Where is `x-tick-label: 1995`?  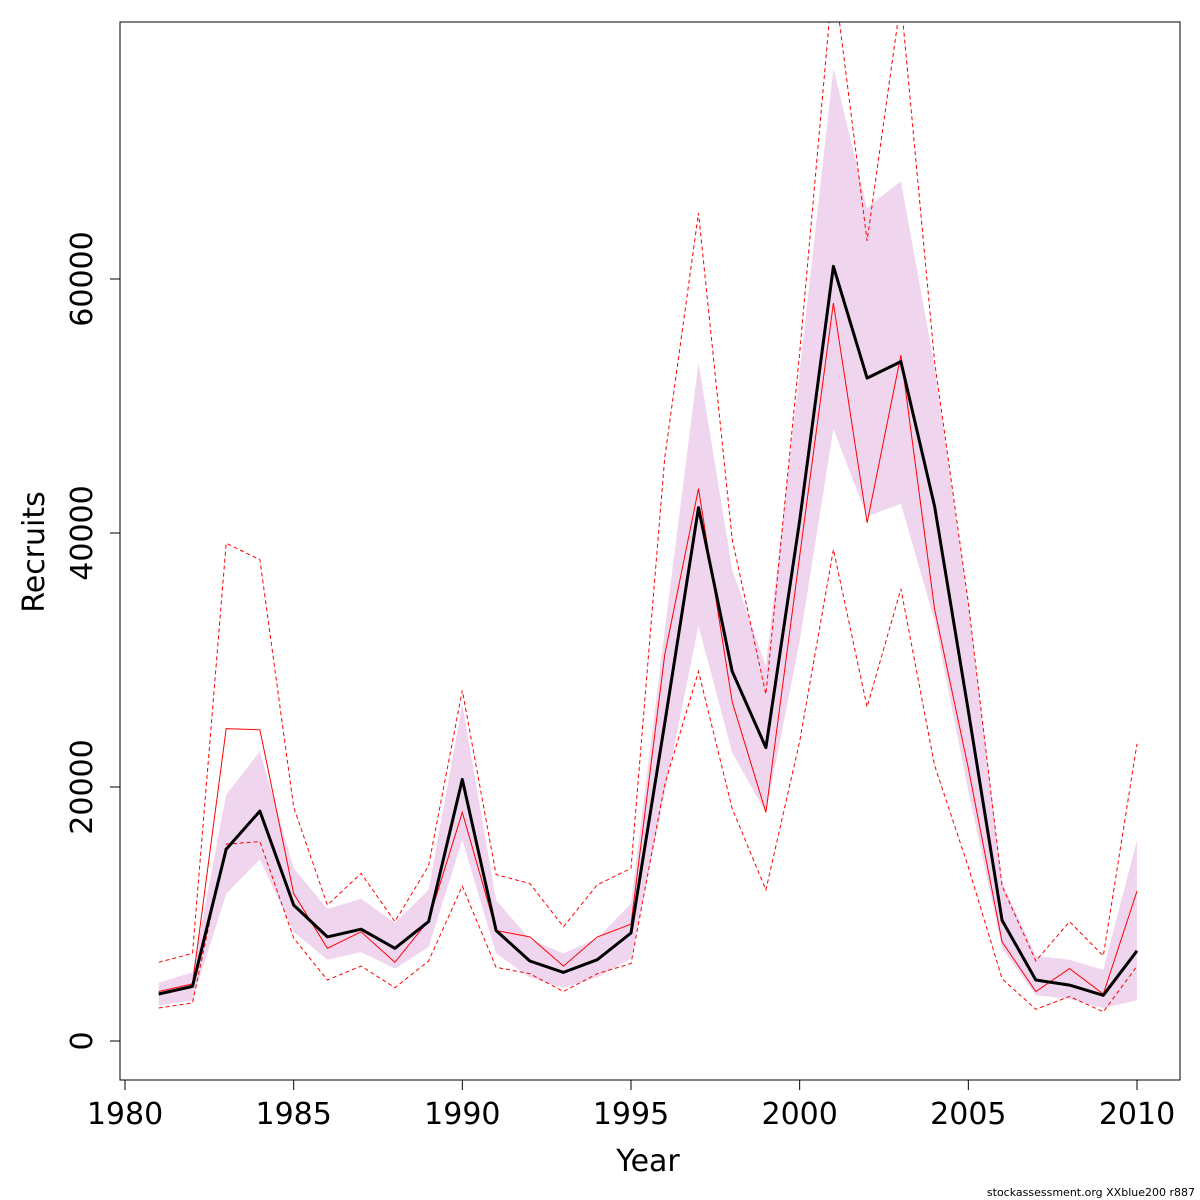 x-tick-label: 1995 is located at coordinates (631, 1114).